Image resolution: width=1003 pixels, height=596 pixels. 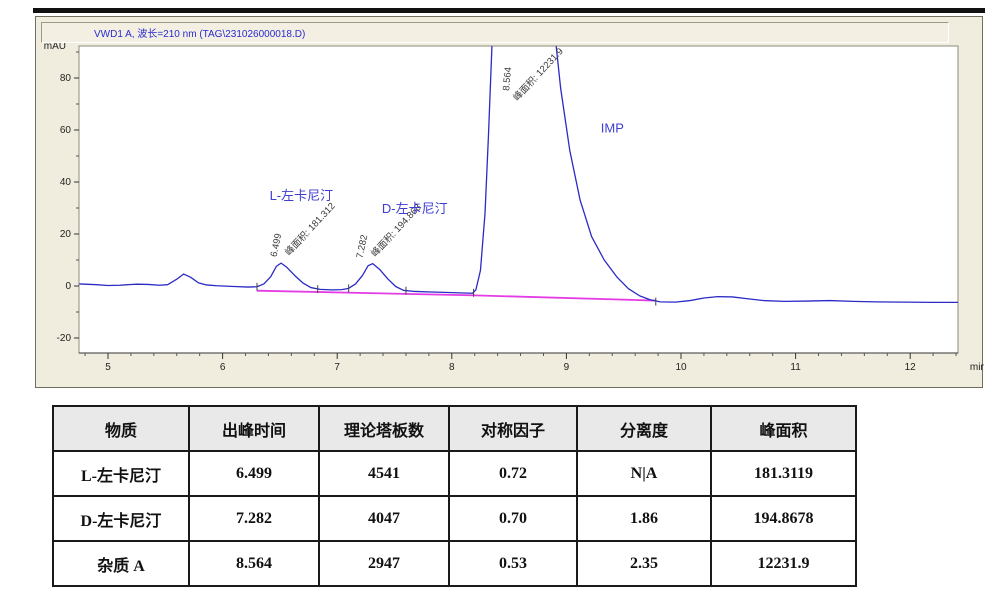 What do you see at coordinates (66, 130) in the screenshot?
I see `y-tick-label: 60` at bounding box center [66, 130].